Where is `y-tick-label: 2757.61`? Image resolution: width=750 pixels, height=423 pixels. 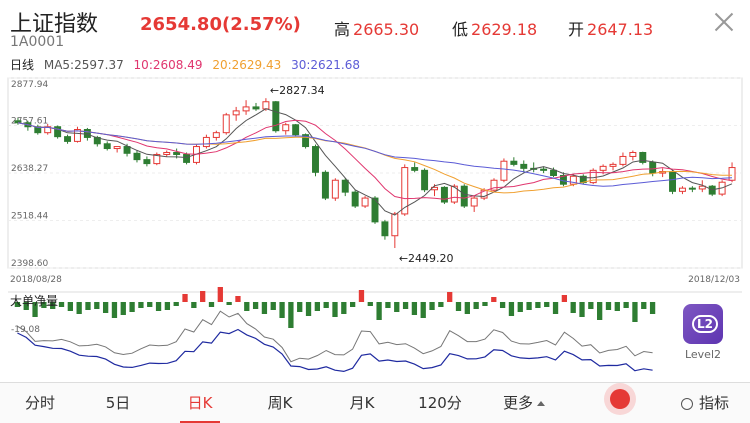
y-tick-label: 2757.61 is located at coordinates (29, 122).